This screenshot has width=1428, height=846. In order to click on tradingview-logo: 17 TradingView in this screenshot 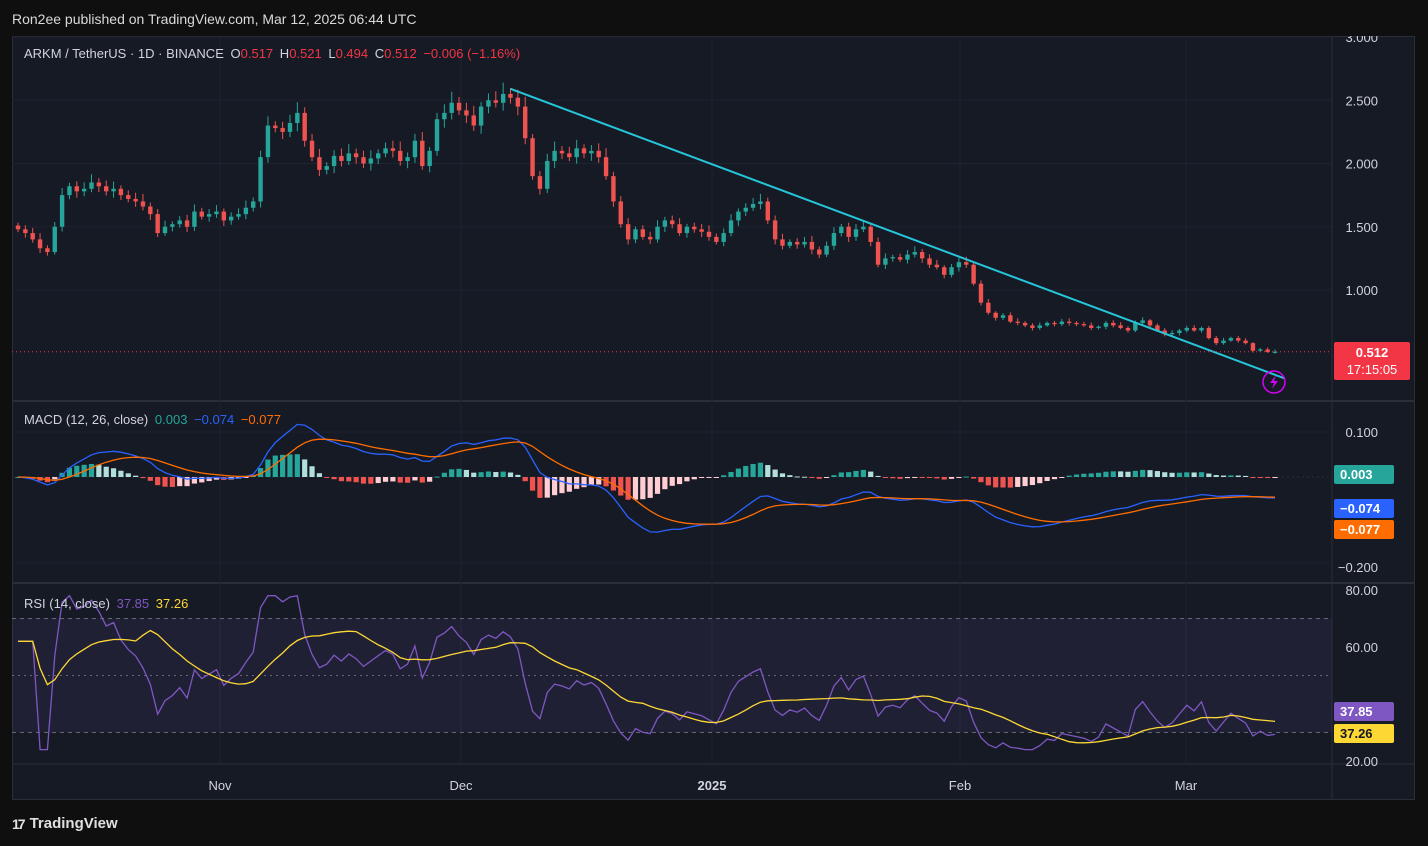, I will do `click(65, 823)`.